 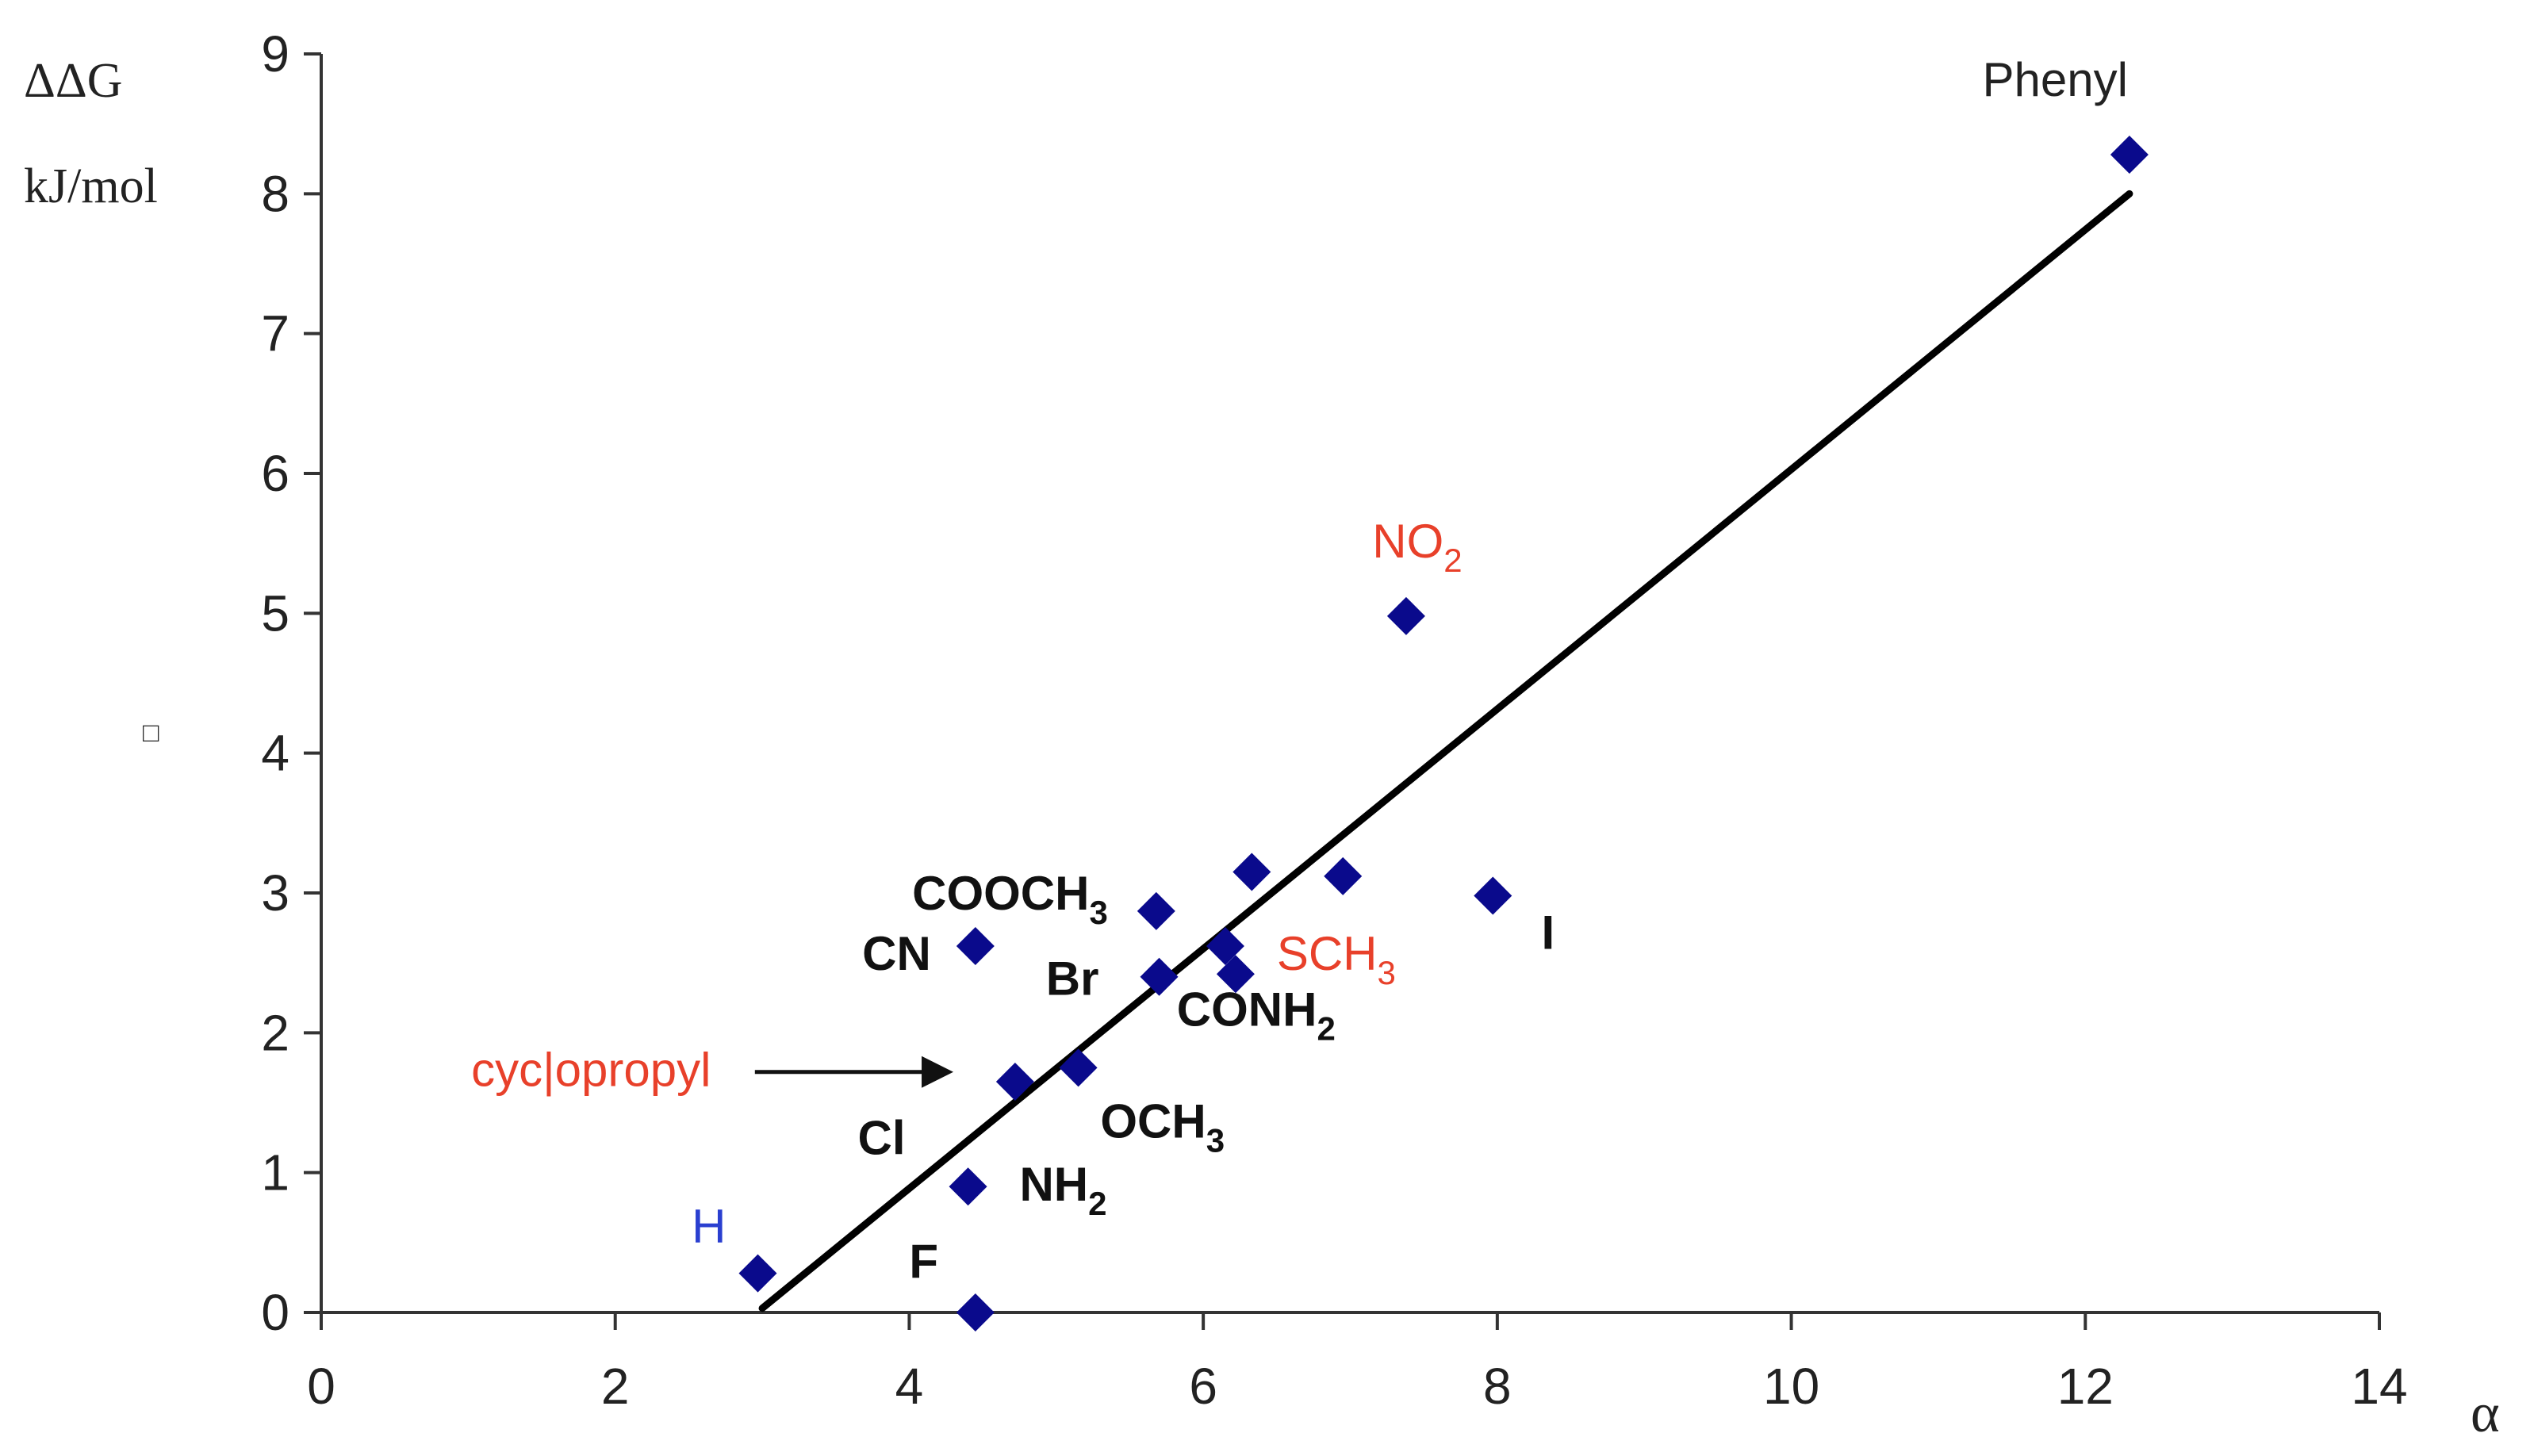 I want to click on x-tick-label: 0, so click(x=321, y=1386).